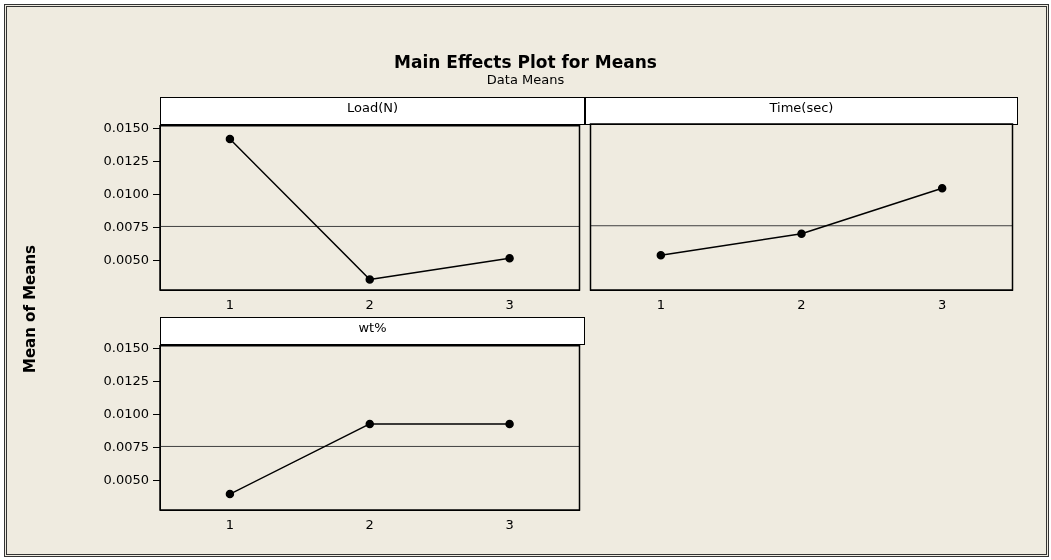 The width and height of the screenshot is (1051, 560). I want to click on text: Main Effects Plot for Means, so click(525, 62).